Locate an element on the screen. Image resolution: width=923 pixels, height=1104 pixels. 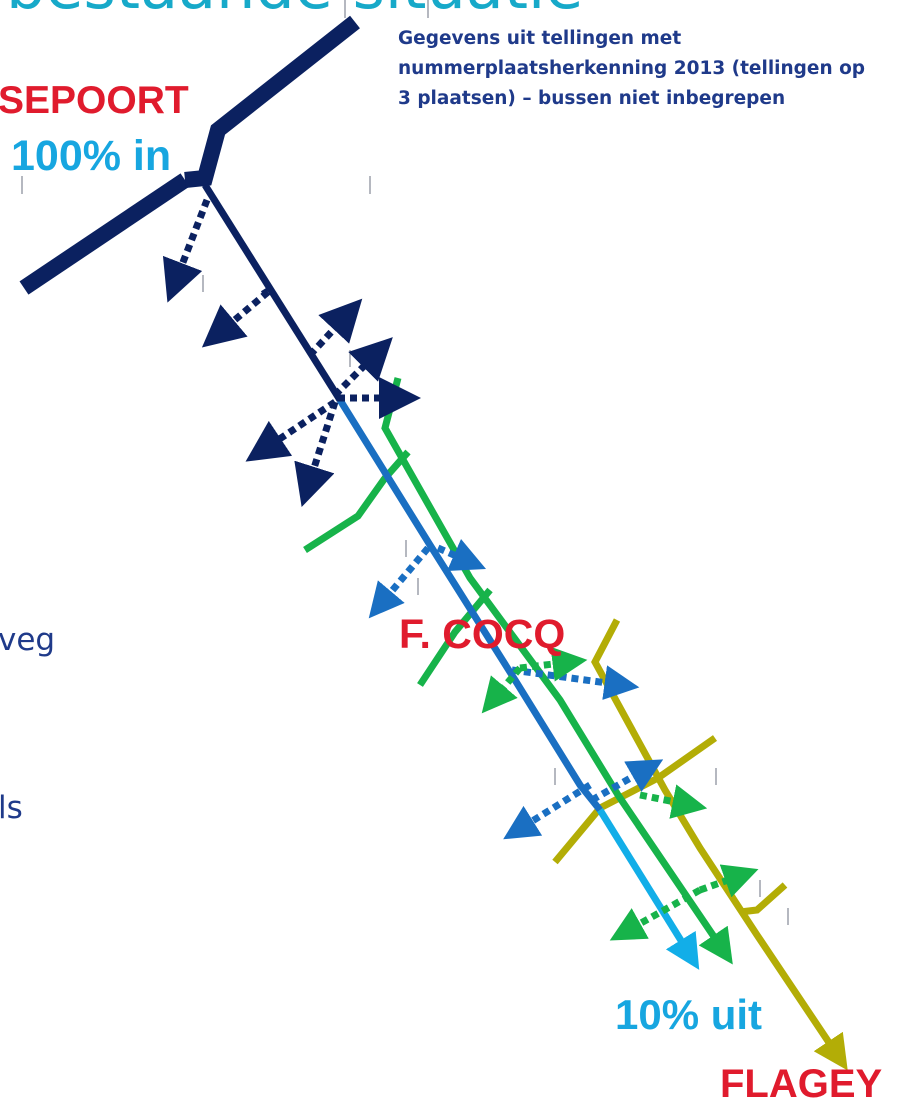
end-share-label: 10% uit is located at coordinates (688, 1014).